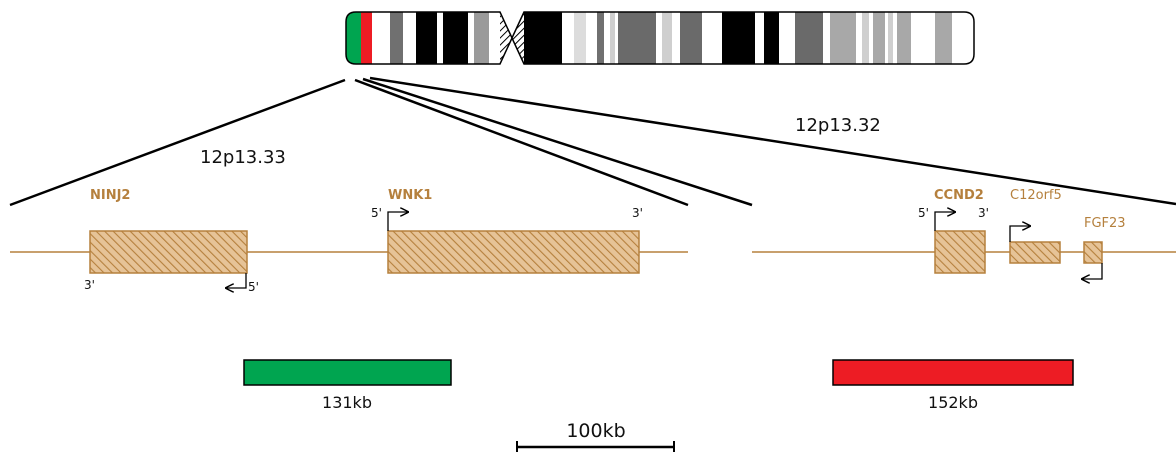 The image size is (1176, 452). I want to click on gene-c12orf5: C12orf5, so click(1035, 226).